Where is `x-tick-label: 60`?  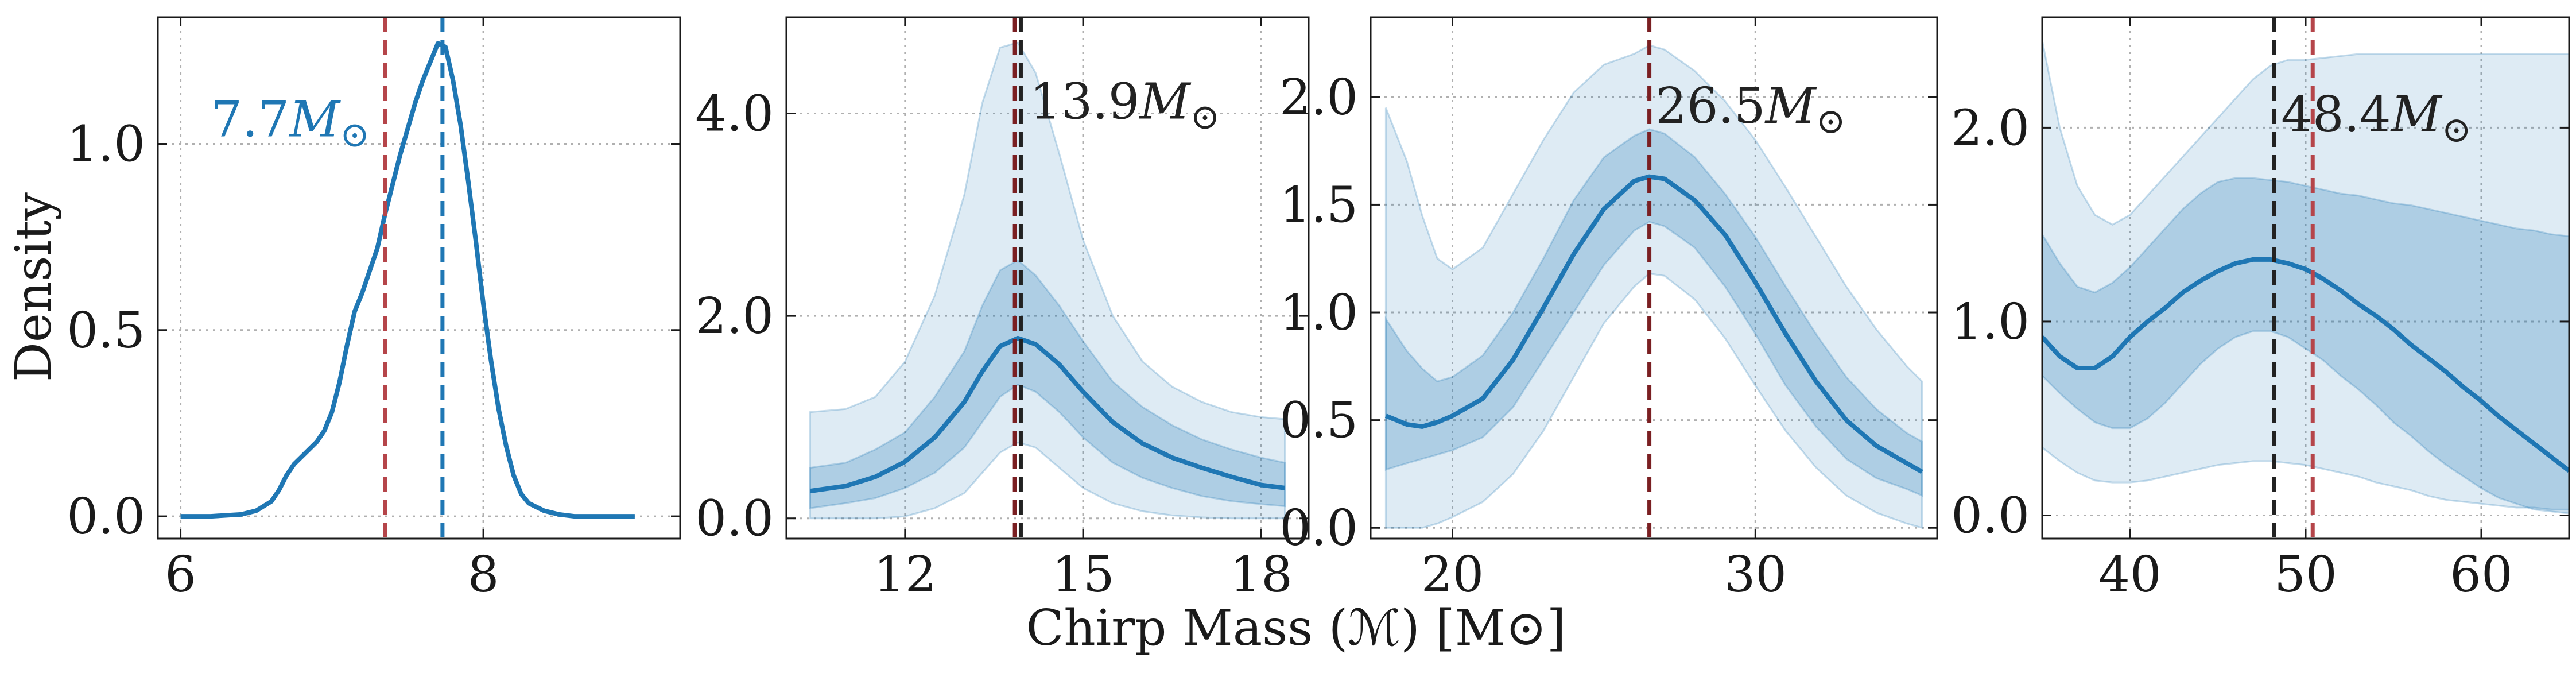 x-tick-label: 60 is located at coordinates (2481, 575).